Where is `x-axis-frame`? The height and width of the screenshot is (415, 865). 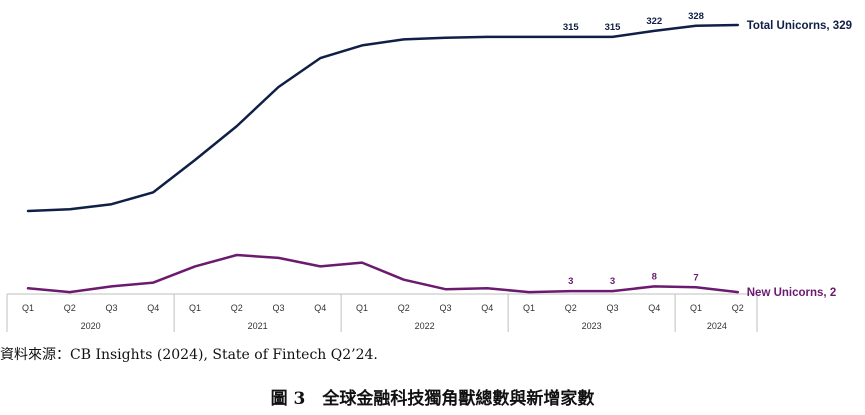 x-axis-frame is located at coordinates (382, 312).